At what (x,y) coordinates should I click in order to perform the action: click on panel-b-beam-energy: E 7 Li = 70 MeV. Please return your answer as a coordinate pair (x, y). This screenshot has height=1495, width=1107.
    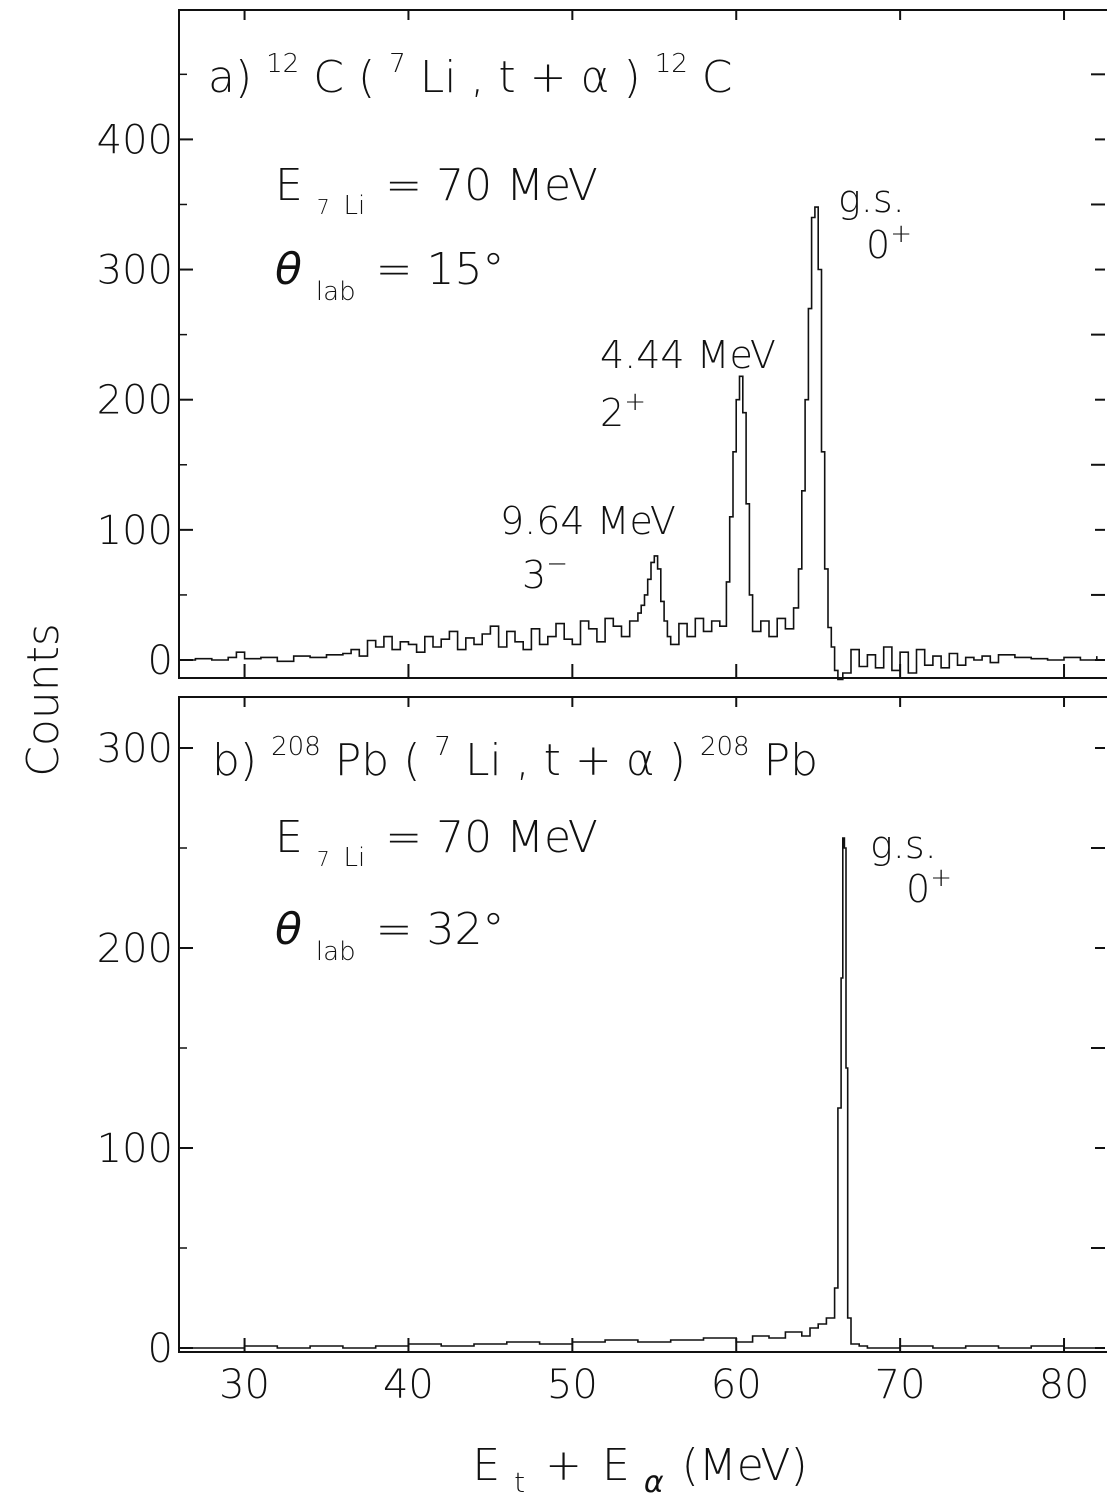
    Looking at the image, I should click on (436, 844).